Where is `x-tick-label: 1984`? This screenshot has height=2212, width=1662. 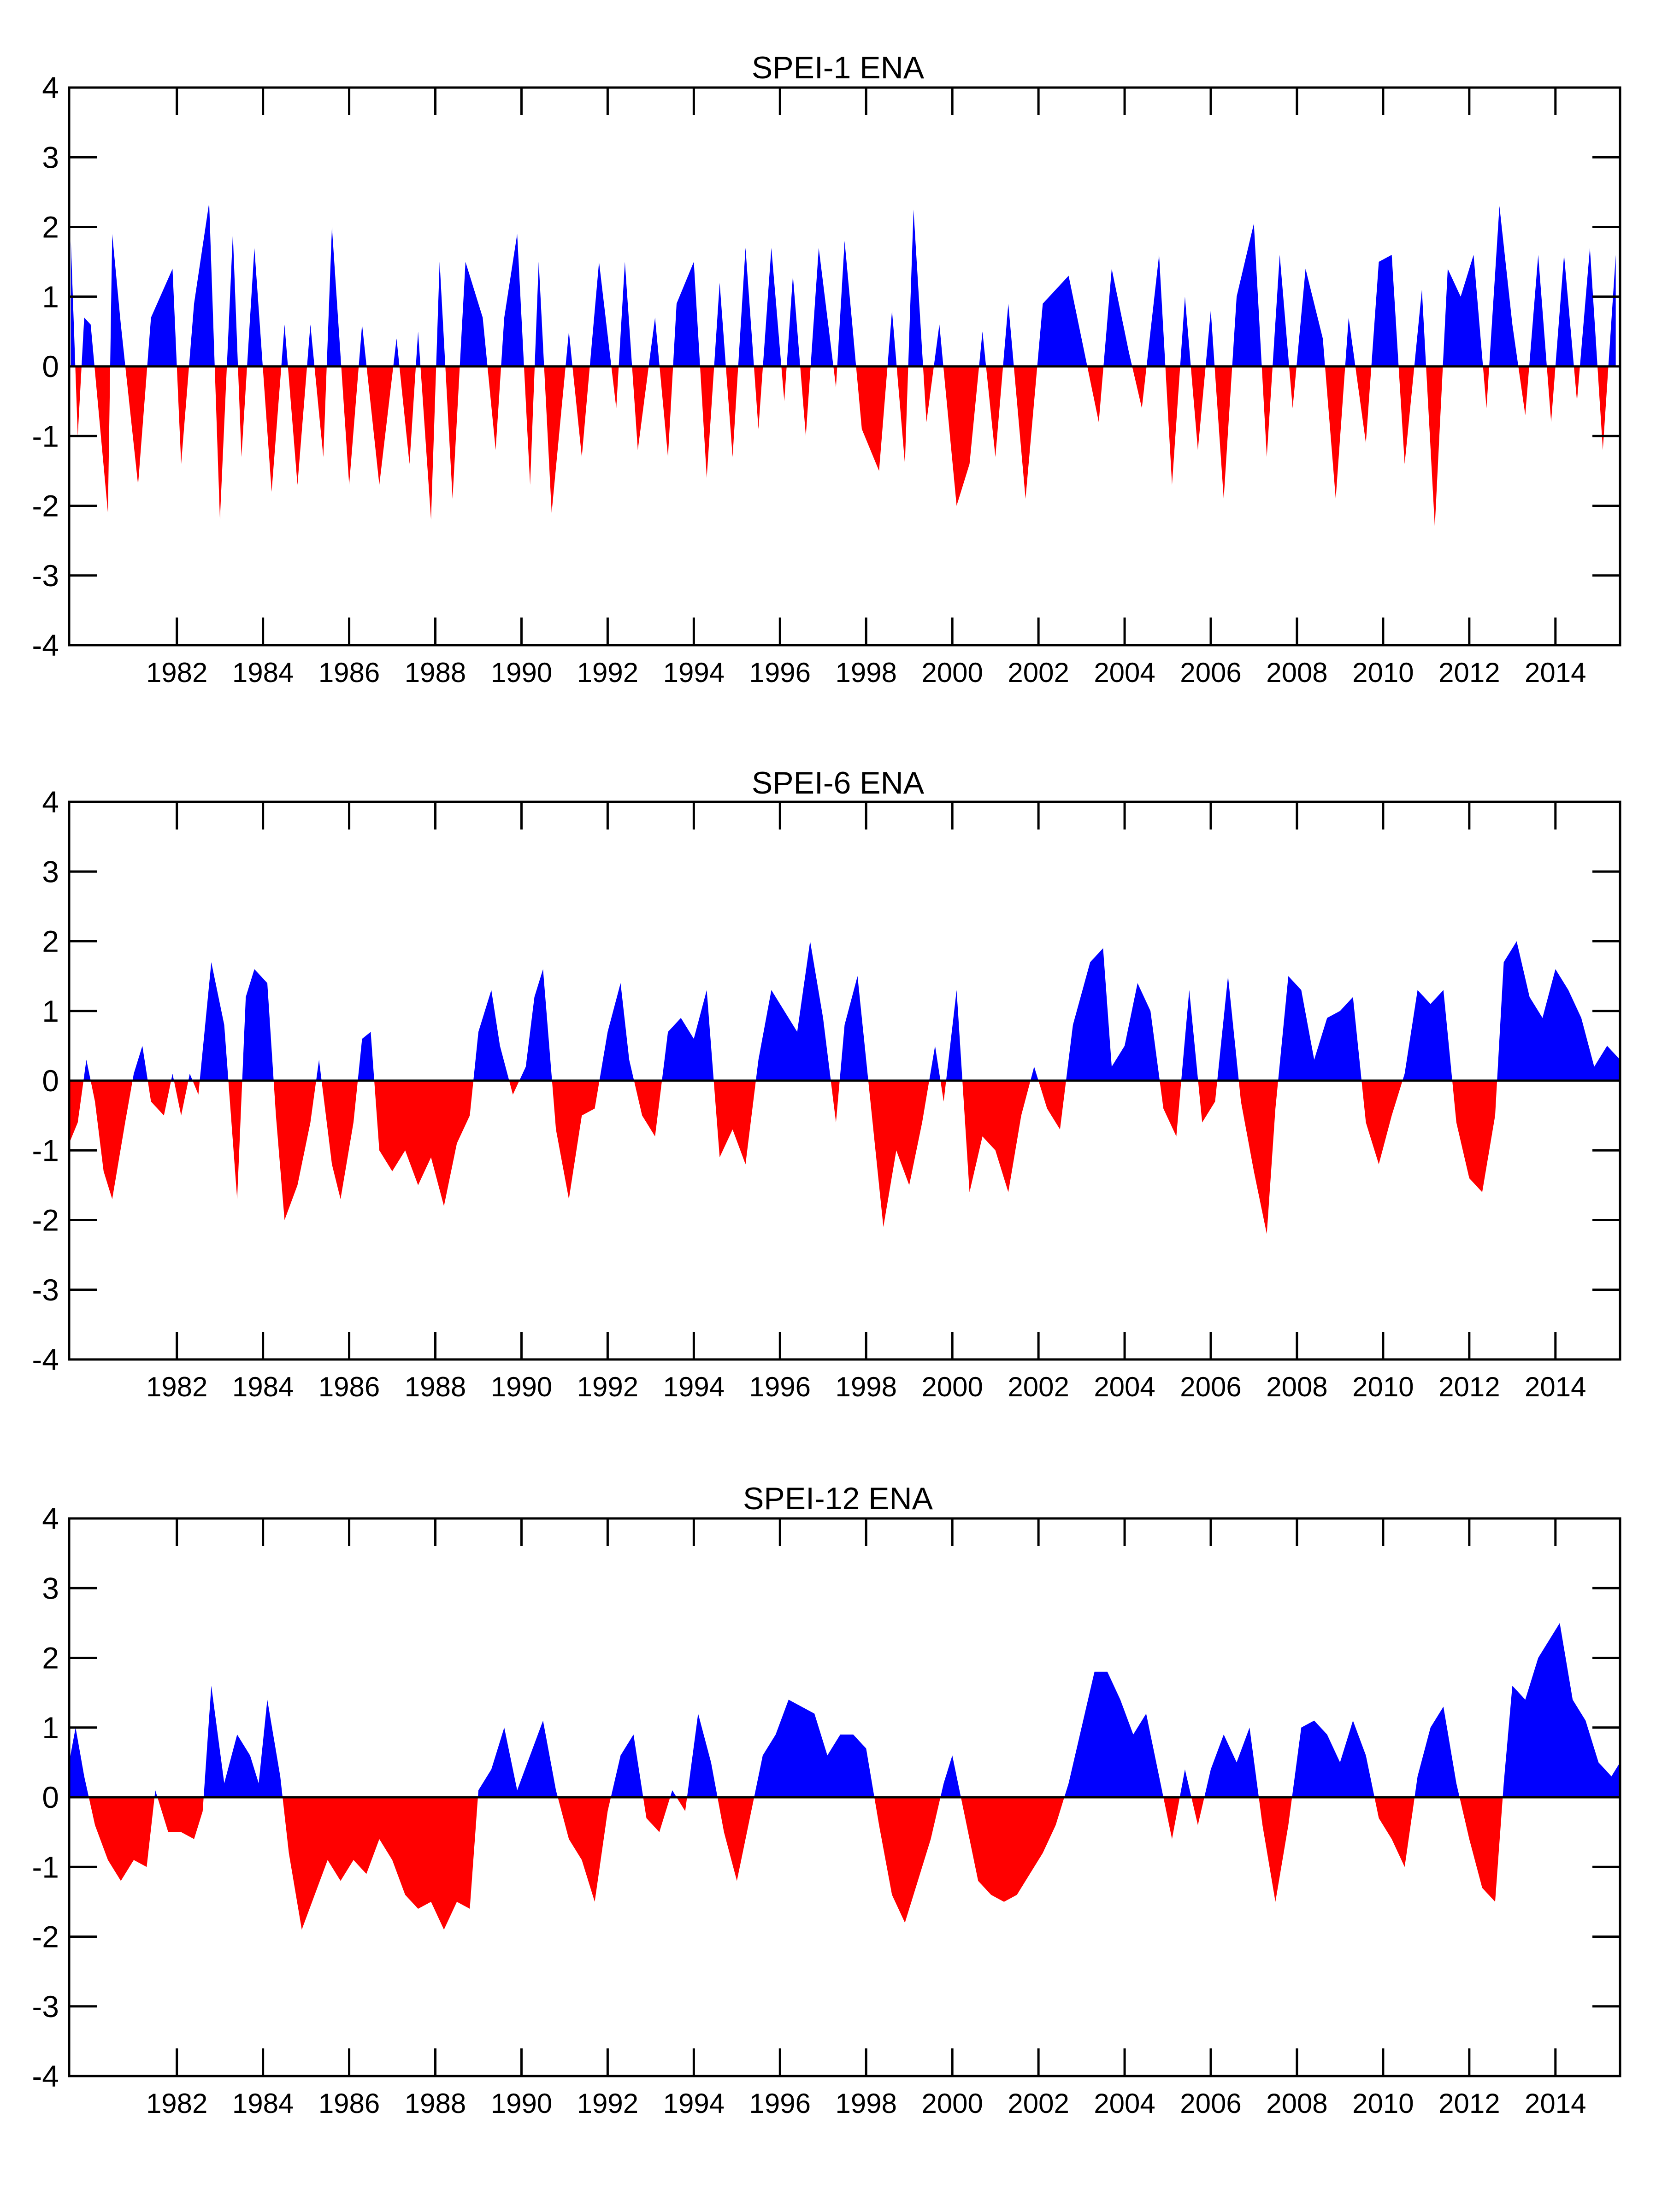 x-tick-label: 1984 is located at coordinates (263, 672).